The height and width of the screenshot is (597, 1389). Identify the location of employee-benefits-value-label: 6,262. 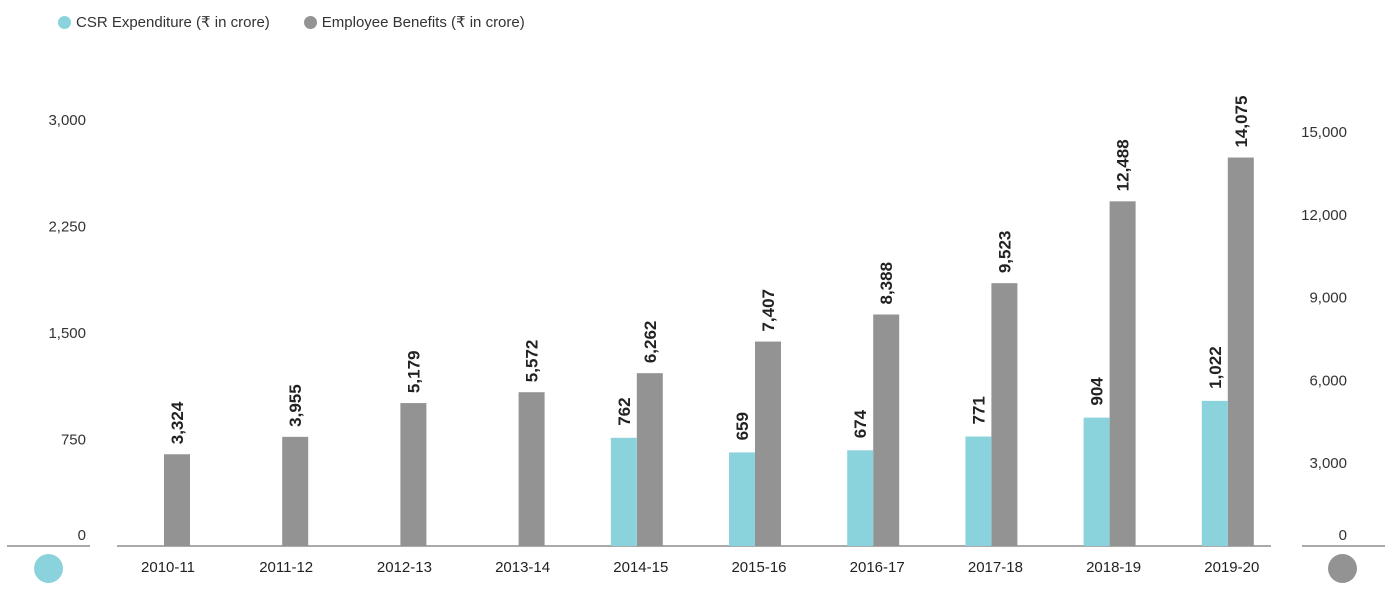
(650, 342).